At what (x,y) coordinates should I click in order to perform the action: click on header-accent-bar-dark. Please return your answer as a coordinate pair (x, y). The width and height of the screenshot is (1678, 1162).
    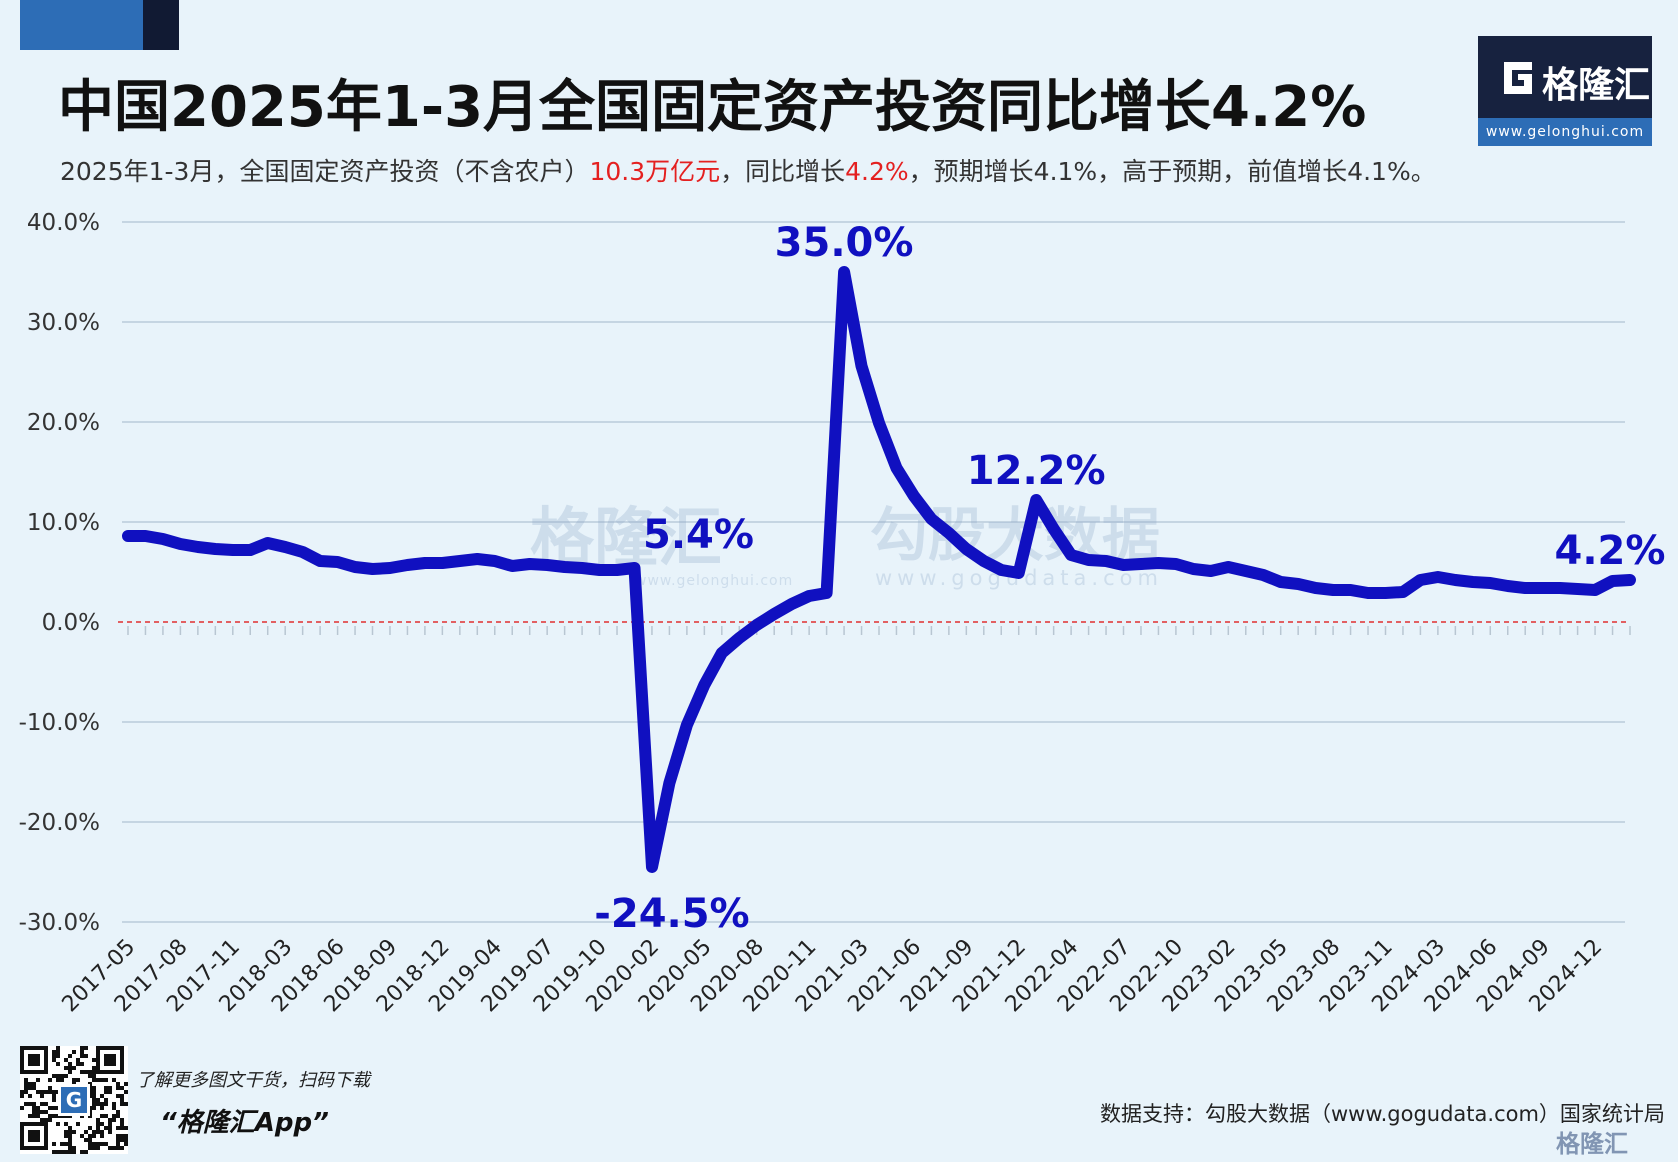
    Looking at the image, I should click on (161, 25).